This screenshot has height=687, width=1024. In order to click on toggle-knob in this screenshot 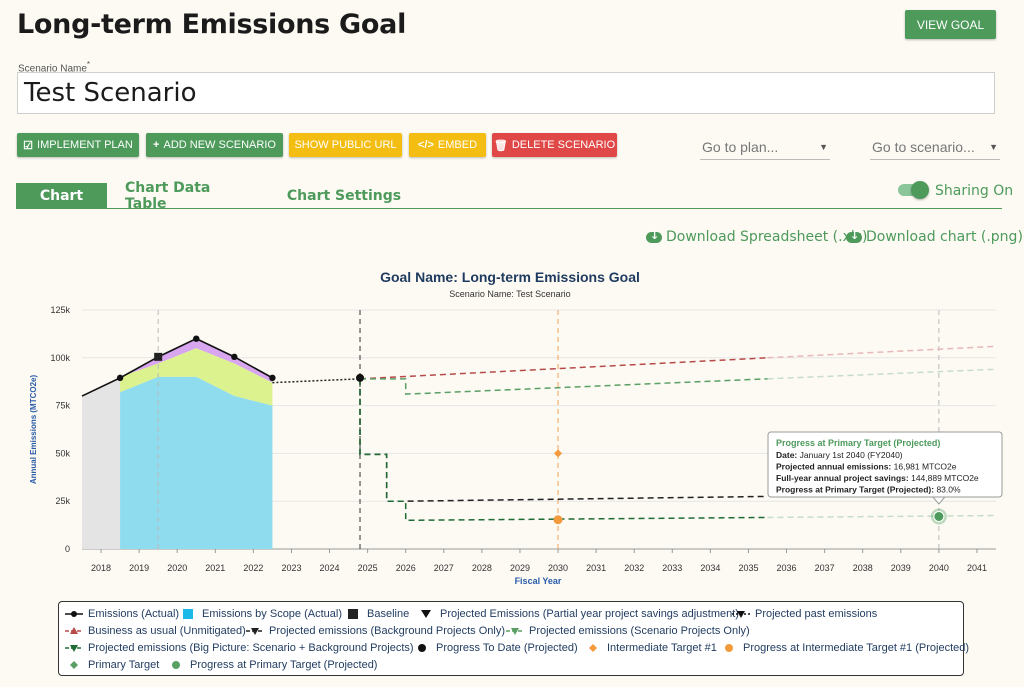, I will do `click(920, 190)`.